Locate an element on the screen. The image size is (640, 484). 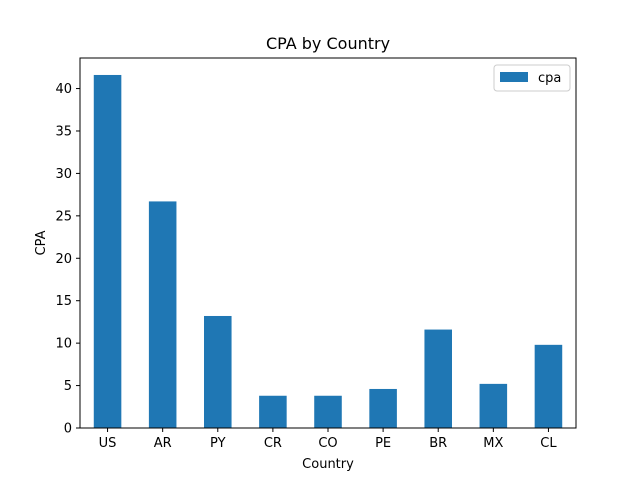
y-tick-label: 5 is located at coordinates (68, 386).